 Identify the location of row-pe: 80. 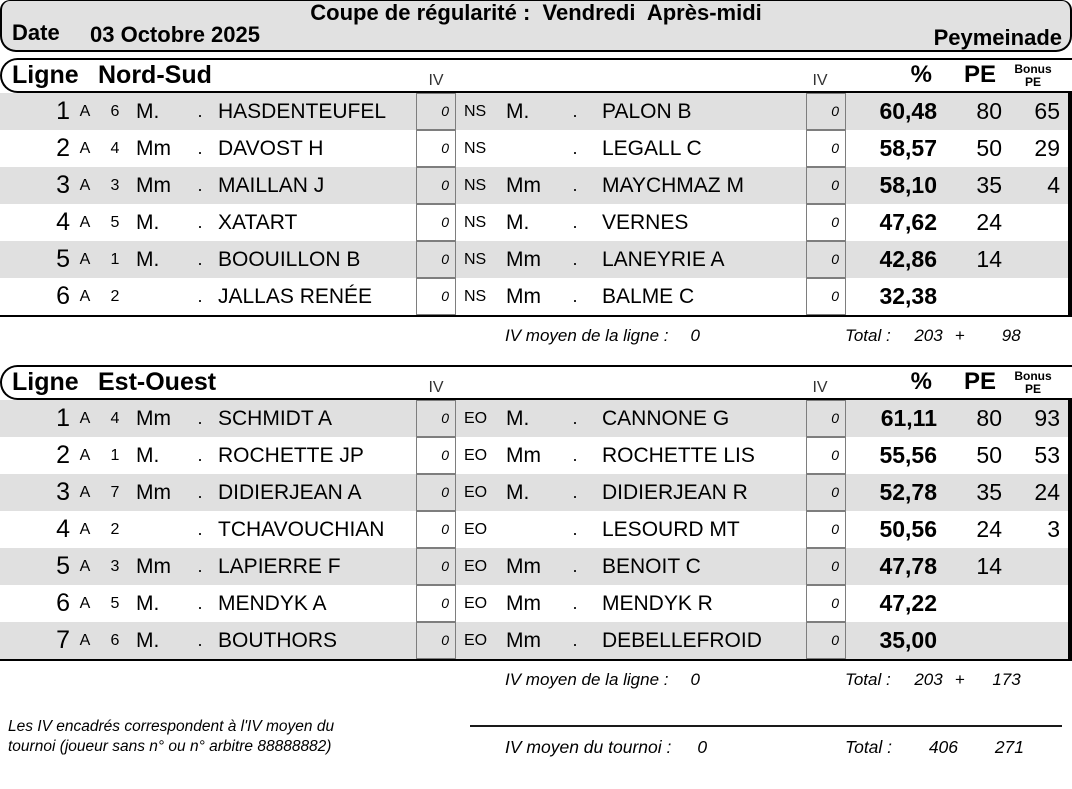
(989, 418).